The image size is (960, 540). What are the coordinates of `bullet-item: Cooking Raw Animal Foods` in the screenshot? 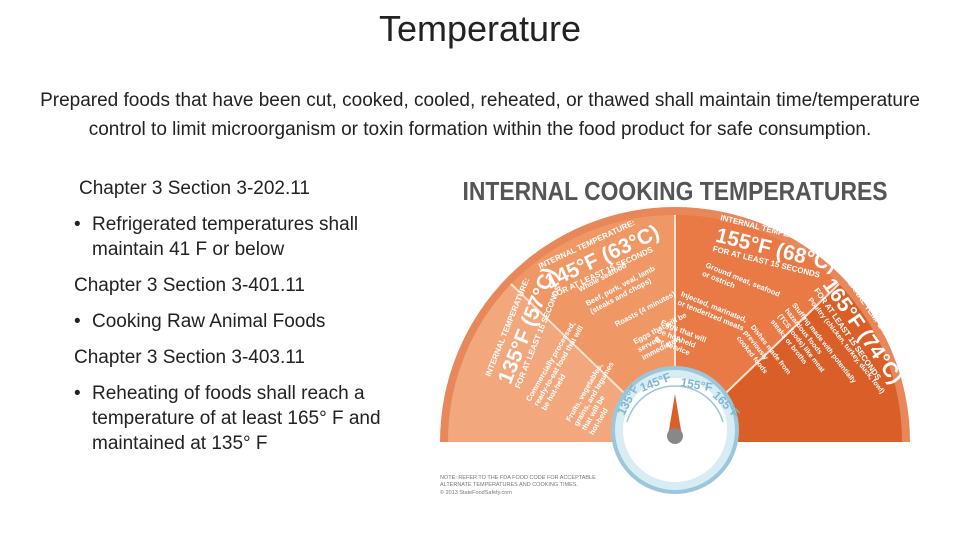 It's located at (239, 321).